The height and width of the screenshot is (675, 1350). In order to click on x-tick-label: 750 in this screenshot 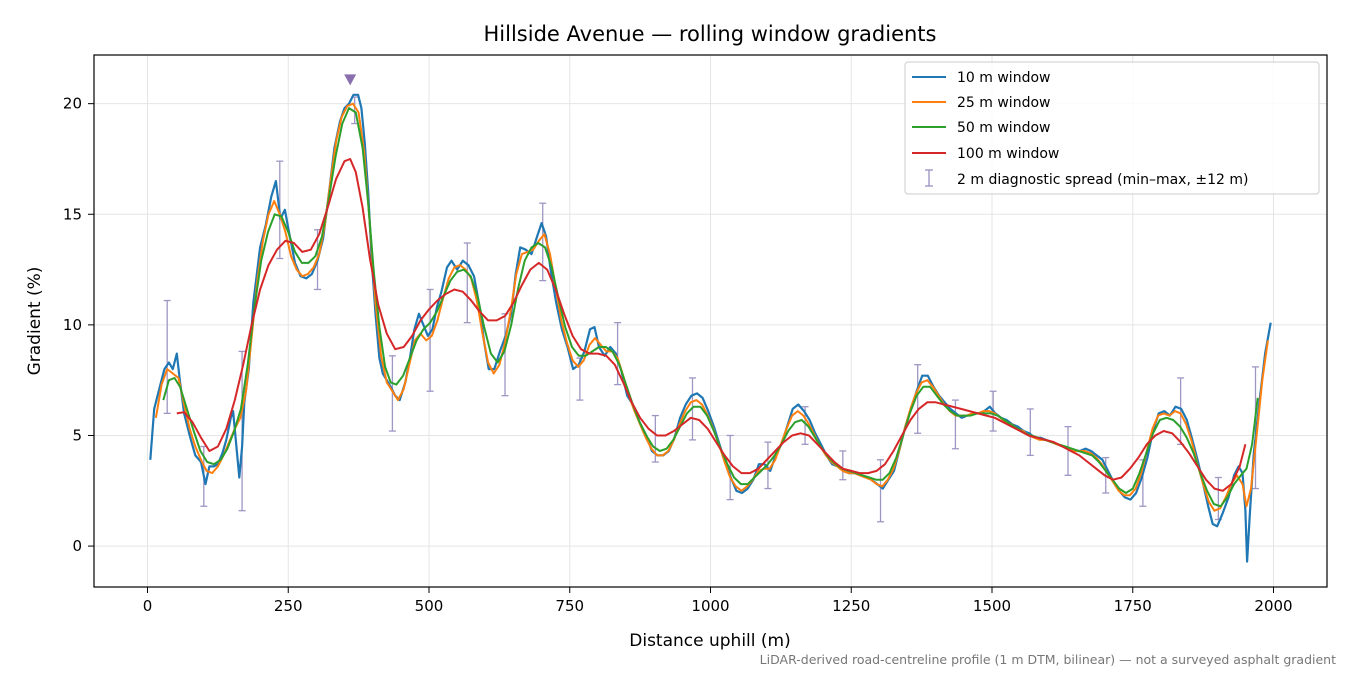, I will do `click(569, 606)`.